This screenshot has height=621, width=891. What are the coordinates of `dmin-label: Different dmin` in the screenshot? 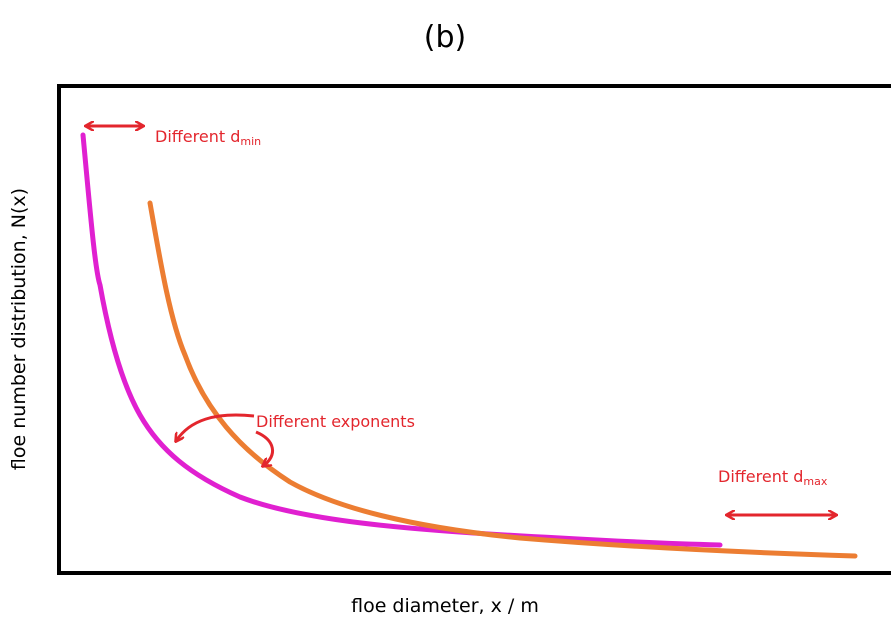 It's located at (208, 137).